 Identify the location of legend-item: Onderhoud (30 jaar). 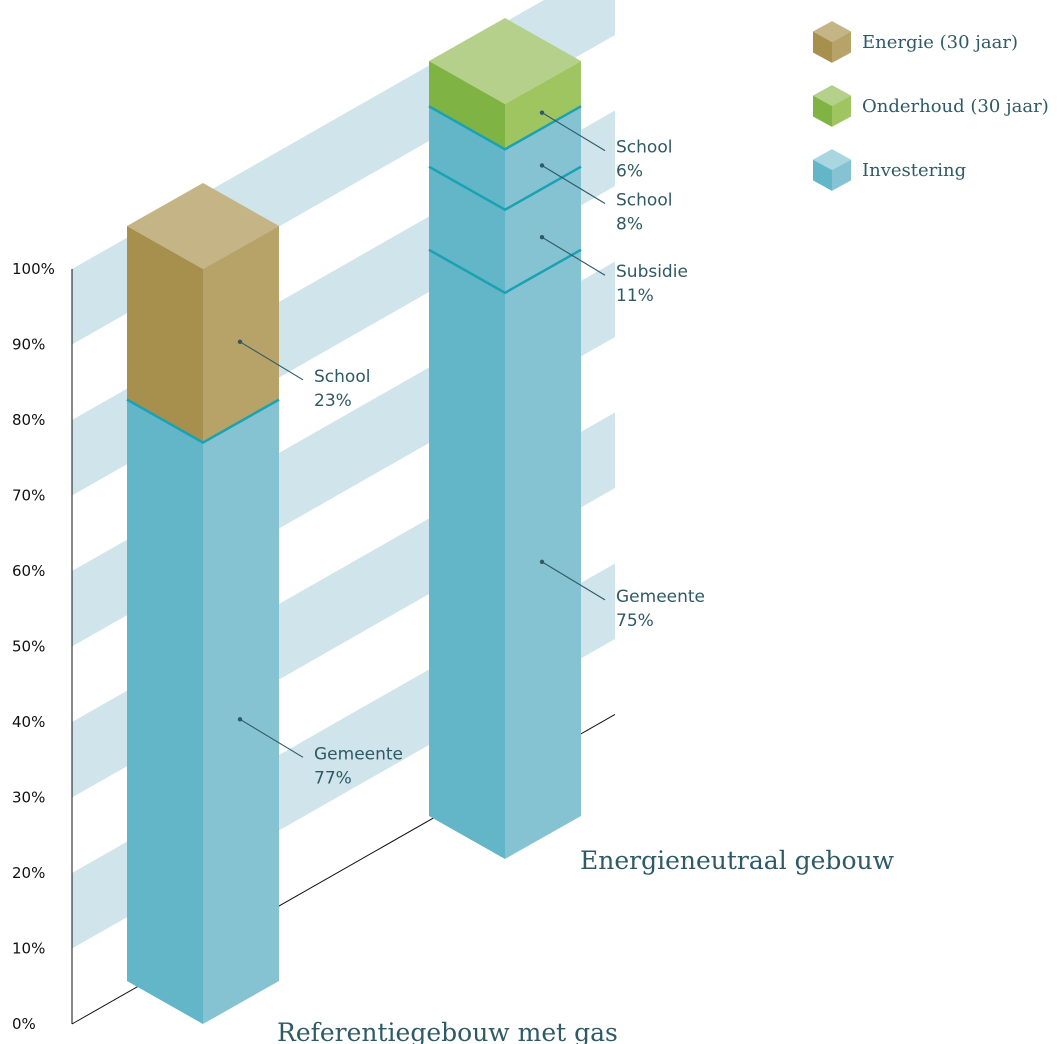
(931, 106).